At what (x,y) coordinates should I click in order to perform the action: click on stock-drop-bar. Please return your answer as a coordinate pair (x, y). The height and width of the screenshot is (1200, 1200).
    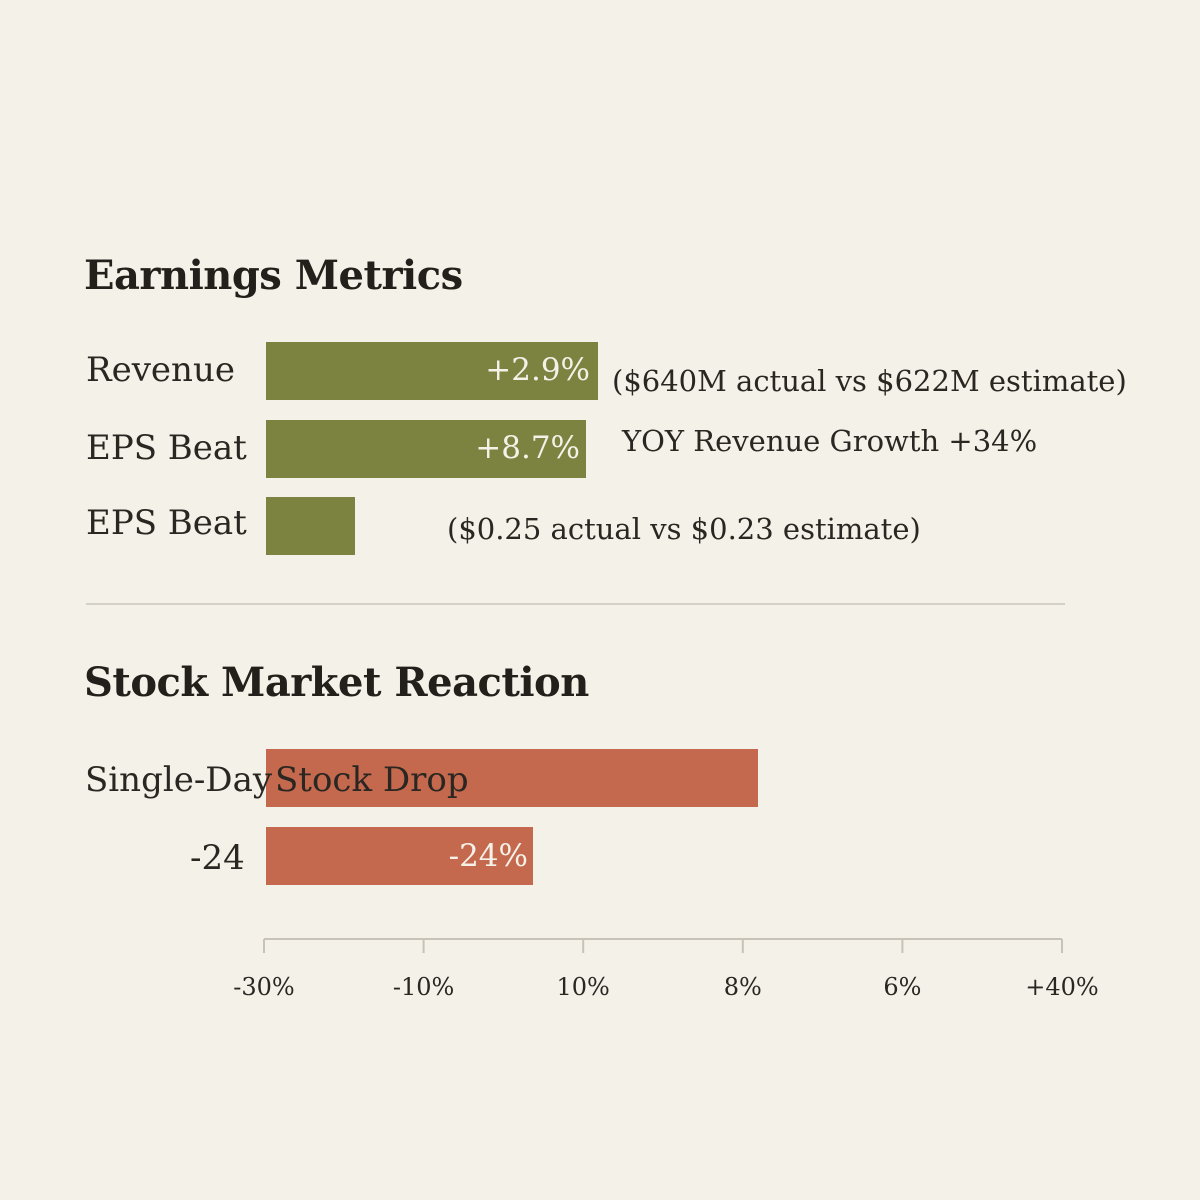
    Looking at the image, I should click on (512, 778).